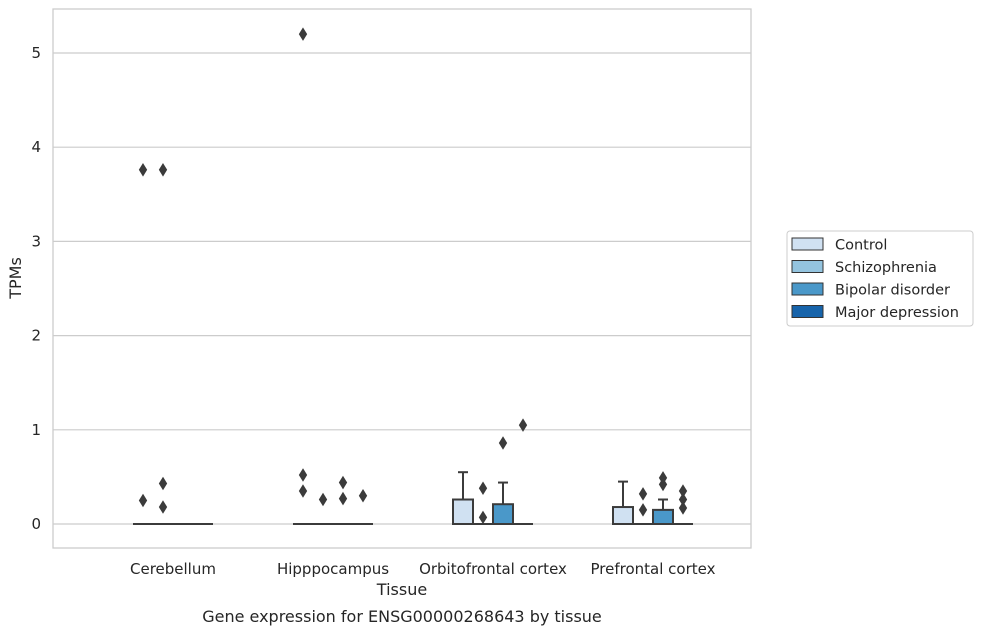 The width and height of the screenshot is (983, 634). What do you see at coordinates (36, 53) in the screenshot?
I see `y-tick-label: 5` at bounding box center [36, 53].